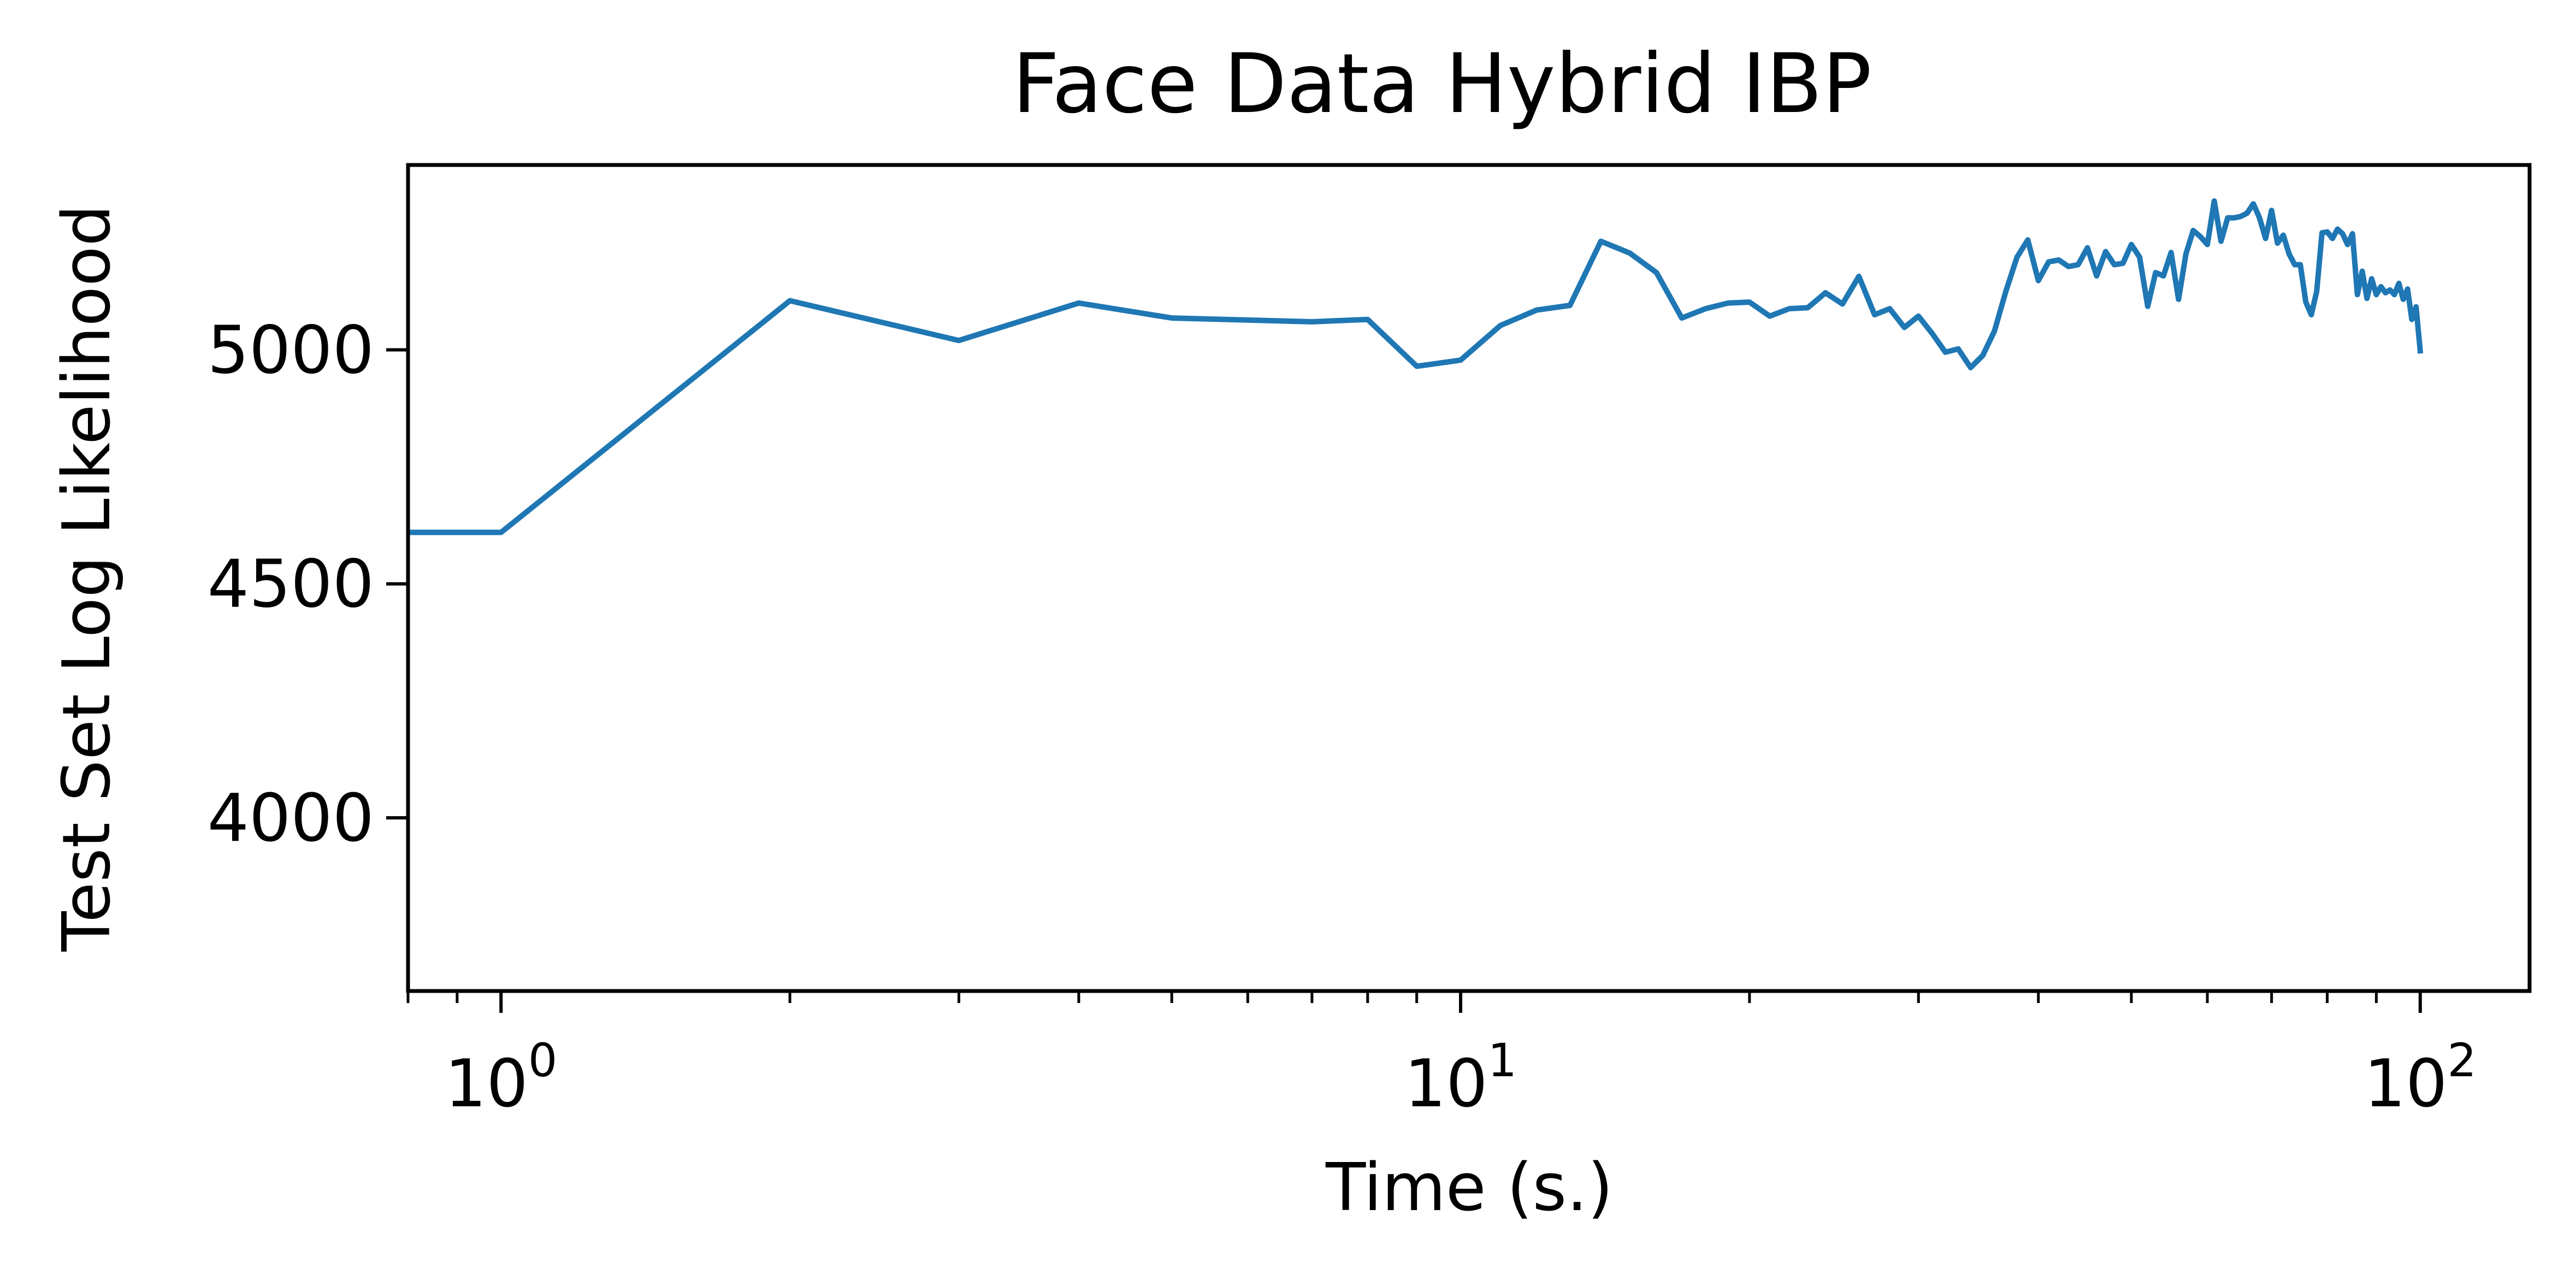 This screenshot has height=1274, width=2576. What do you see at coordinates (291, 819) in the screenshot?
I see `y-tick-label: 4000` at bounding box center [291, 819].